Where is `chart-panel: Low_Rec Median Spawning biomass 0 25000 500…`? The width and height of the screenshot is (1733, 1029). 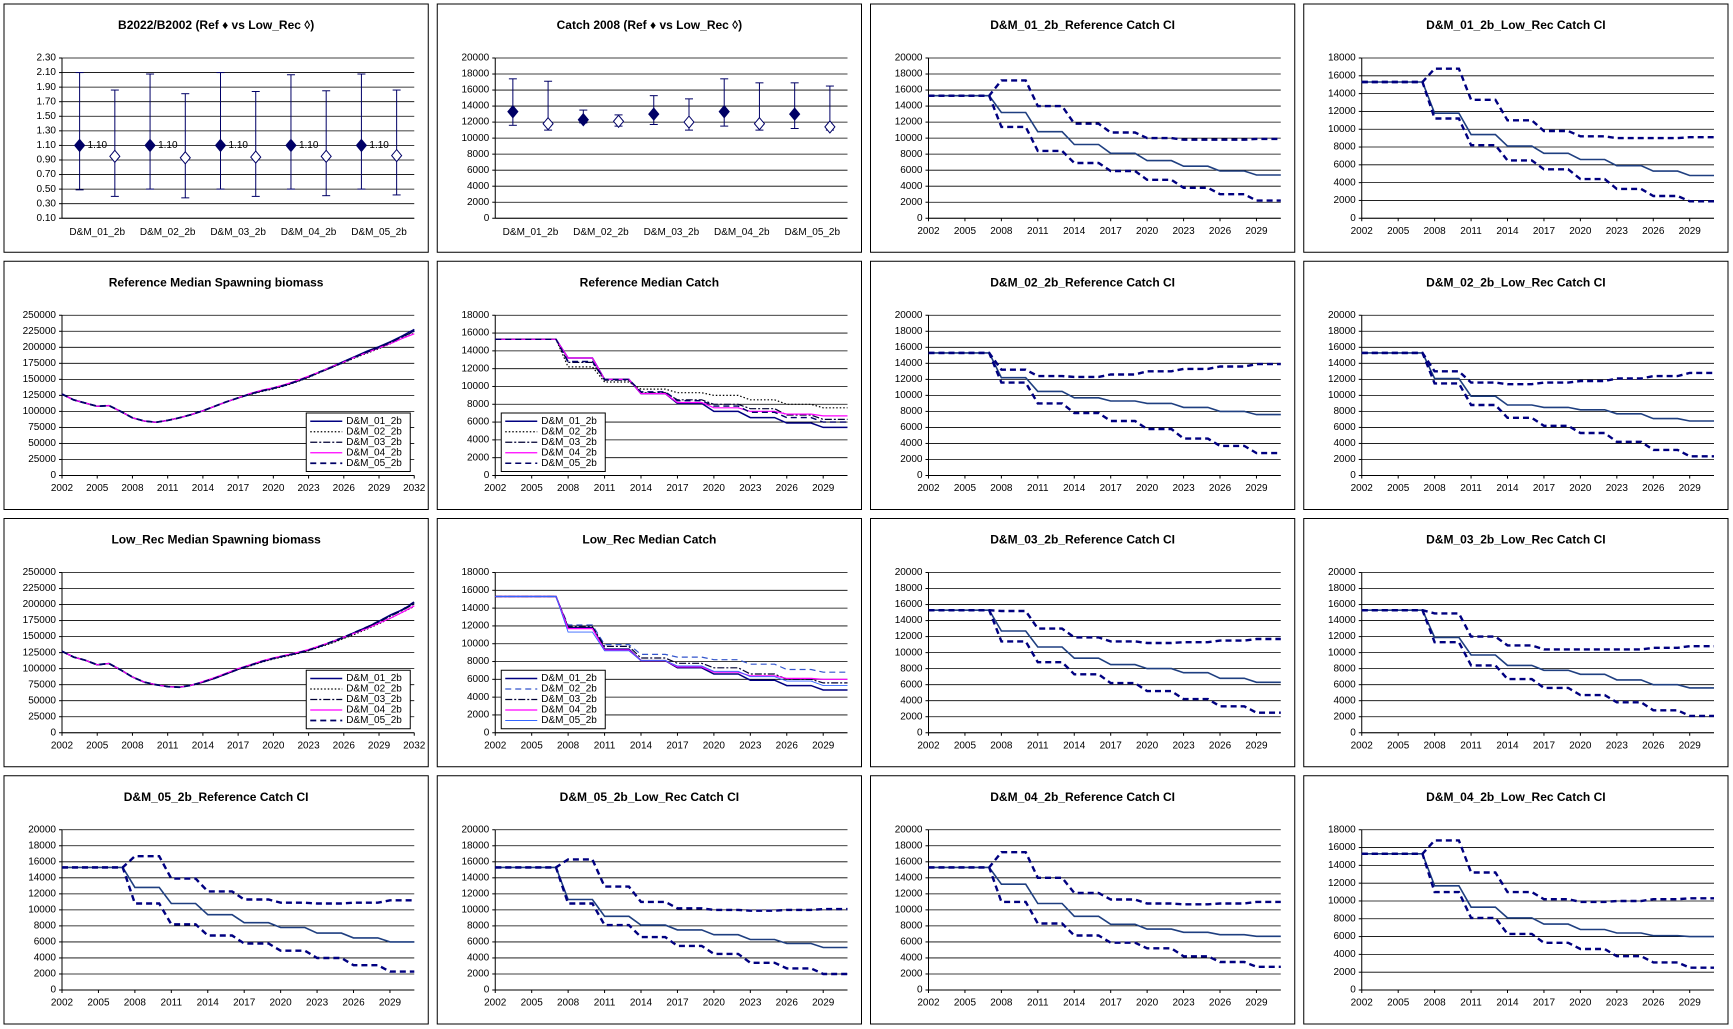
chart-panel: Low_Rec Median Spawning biomass 0 25000 500… is located at coordinates (216, 643).